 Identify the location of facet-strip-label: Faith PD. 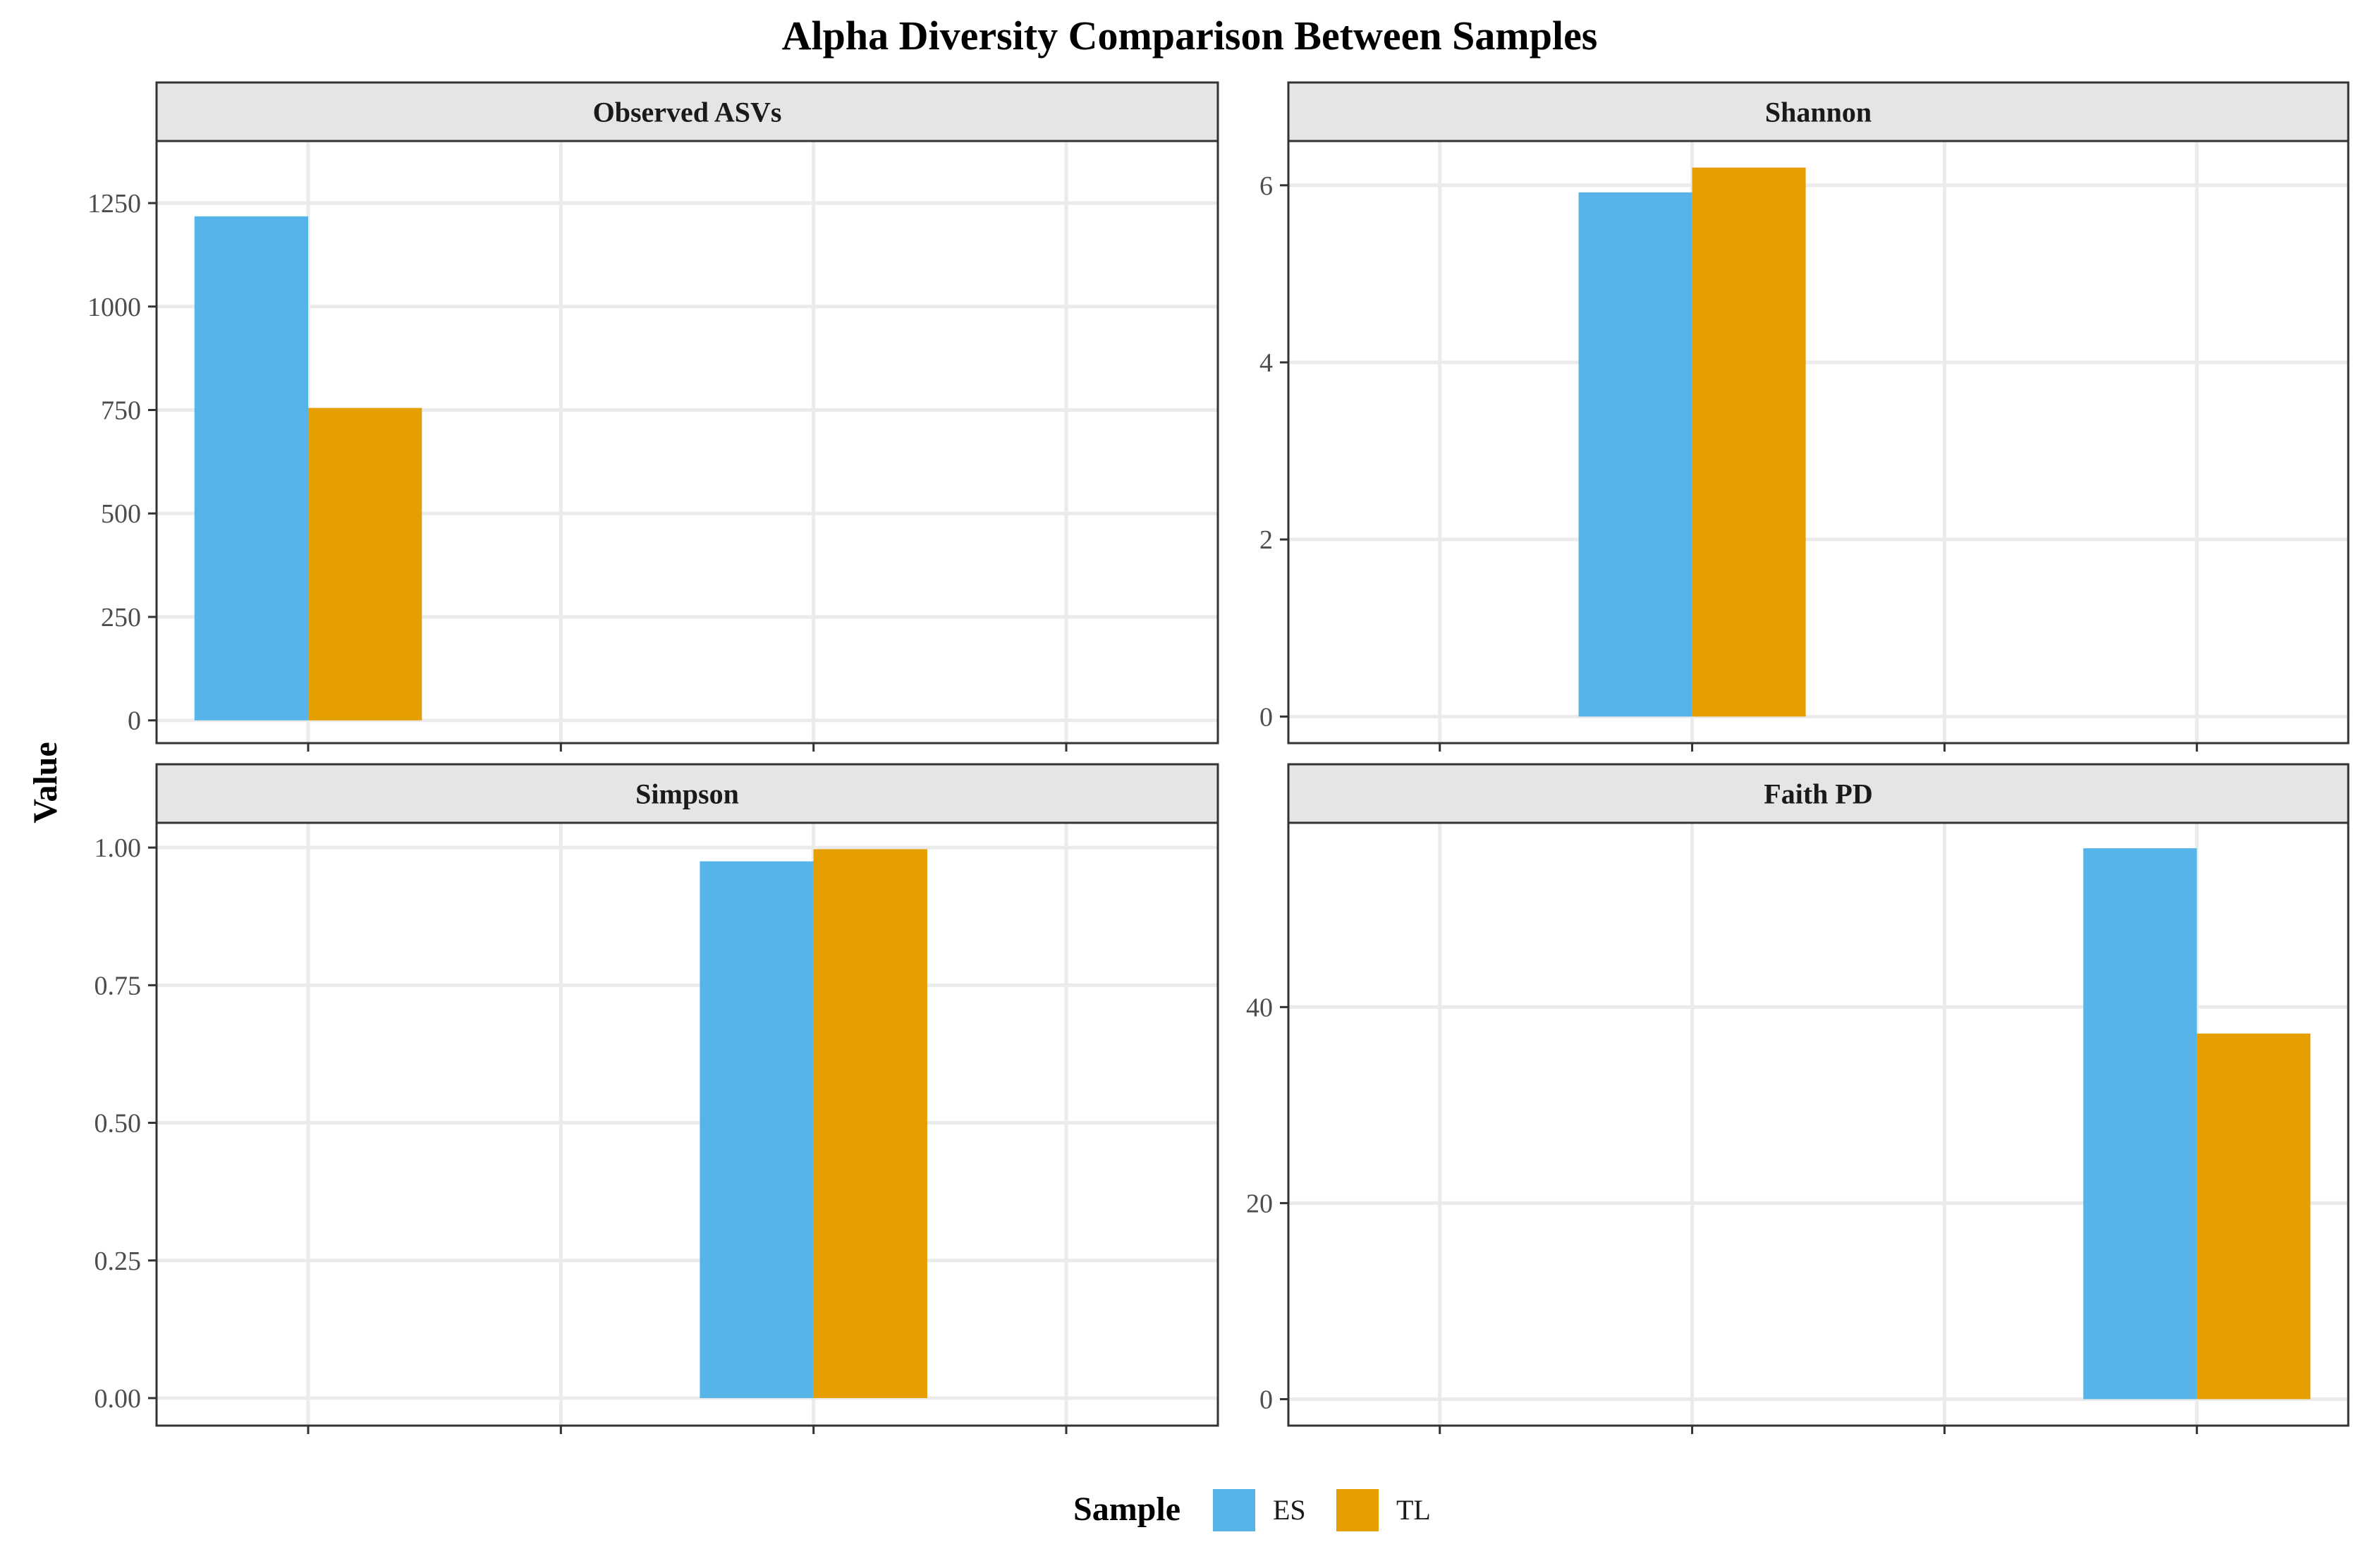
(1818, 794).